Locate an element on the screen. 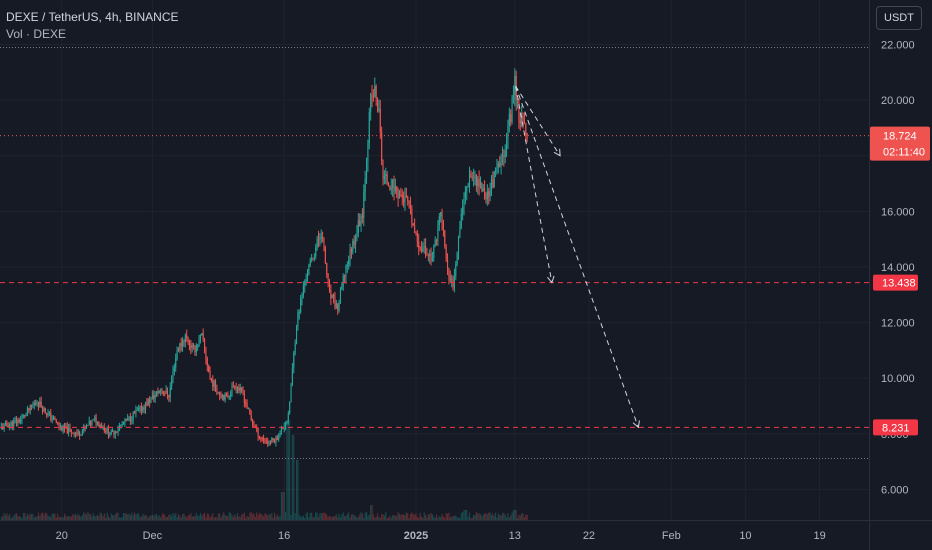 The image size is (932, 550). price-tick-label: 12.000 is located at coordinates (898, 324).